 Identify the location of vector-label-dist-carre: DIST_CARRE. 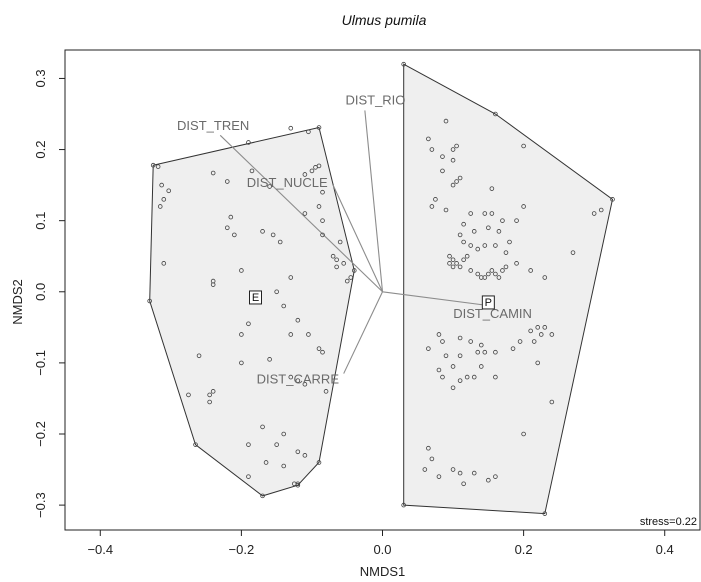
(298, 378).